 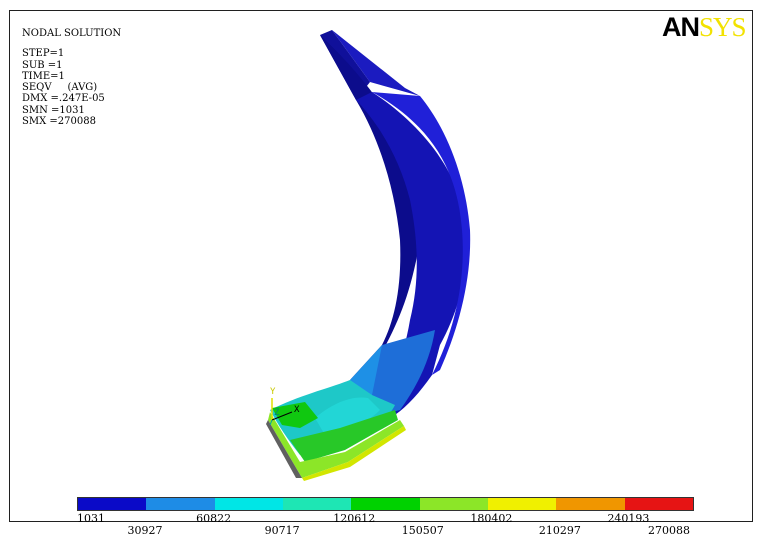 I want to click on info-dmx: DMX =.247E-05, so click(x=63, y=99).